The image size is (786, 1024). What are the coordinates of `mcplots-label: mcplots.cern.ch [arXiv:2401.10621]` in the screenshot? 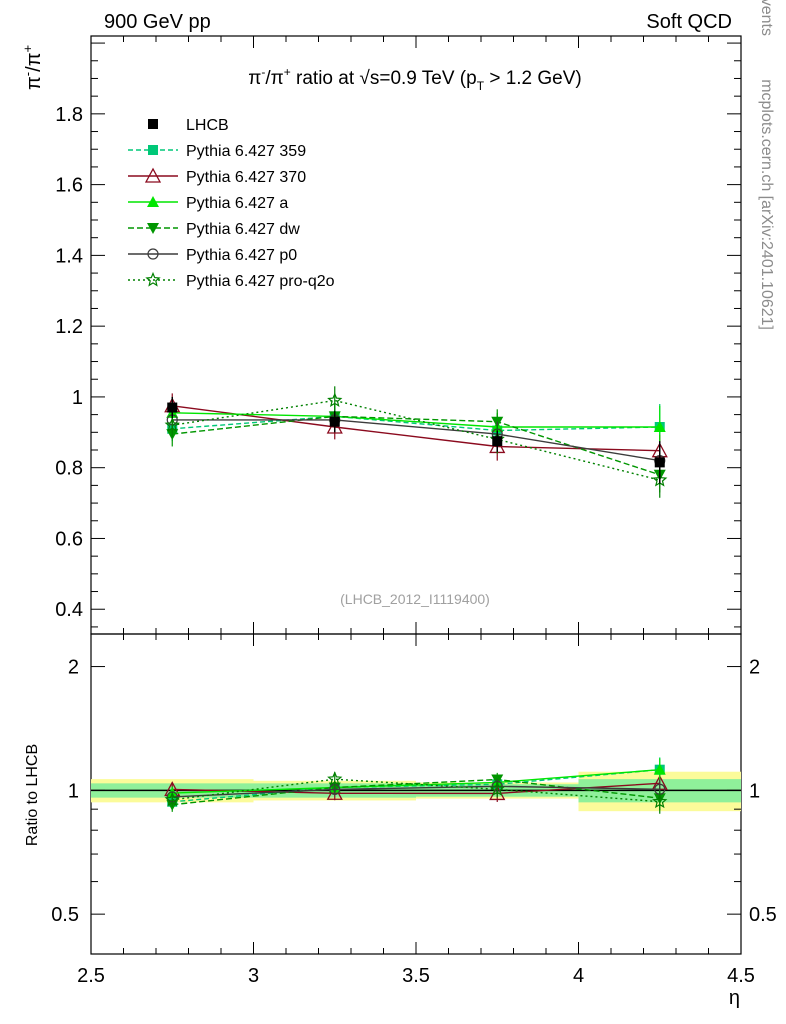 It's located at (766, 204).